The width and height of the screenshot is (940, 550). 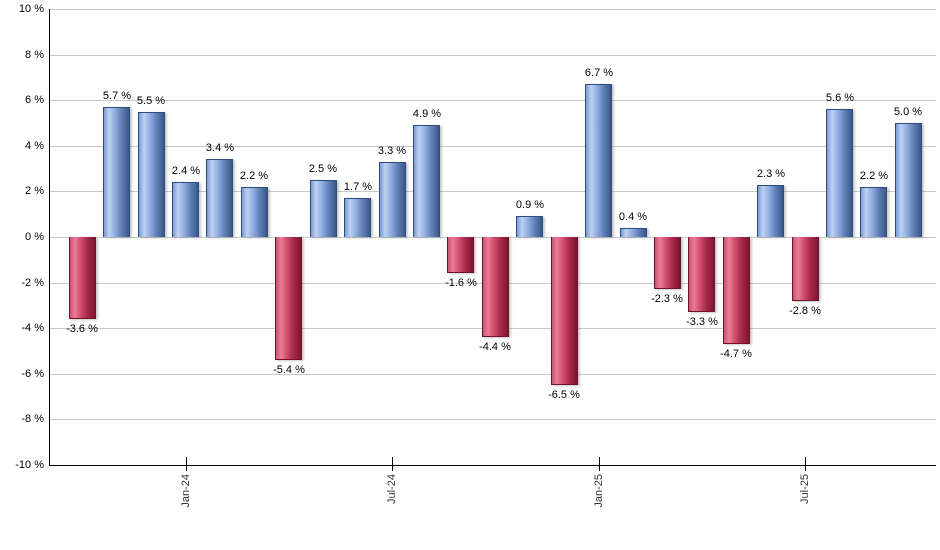 I want to click on x-axis-tick-label: Jan-25, so click(x=610, y=489).